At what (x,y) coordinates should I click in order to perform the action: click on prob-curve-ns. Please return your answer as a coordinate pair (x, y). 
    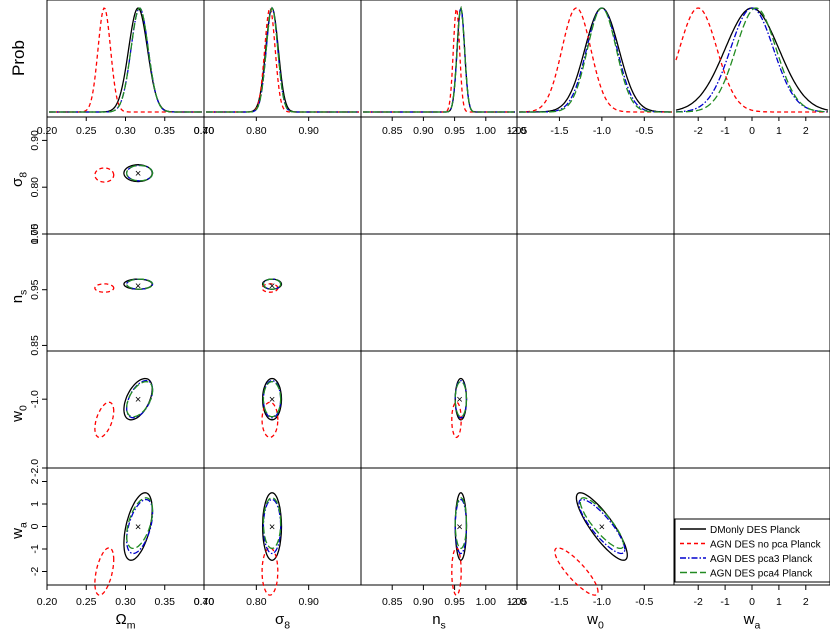
    Looking at the image, I should click on (439, 59).